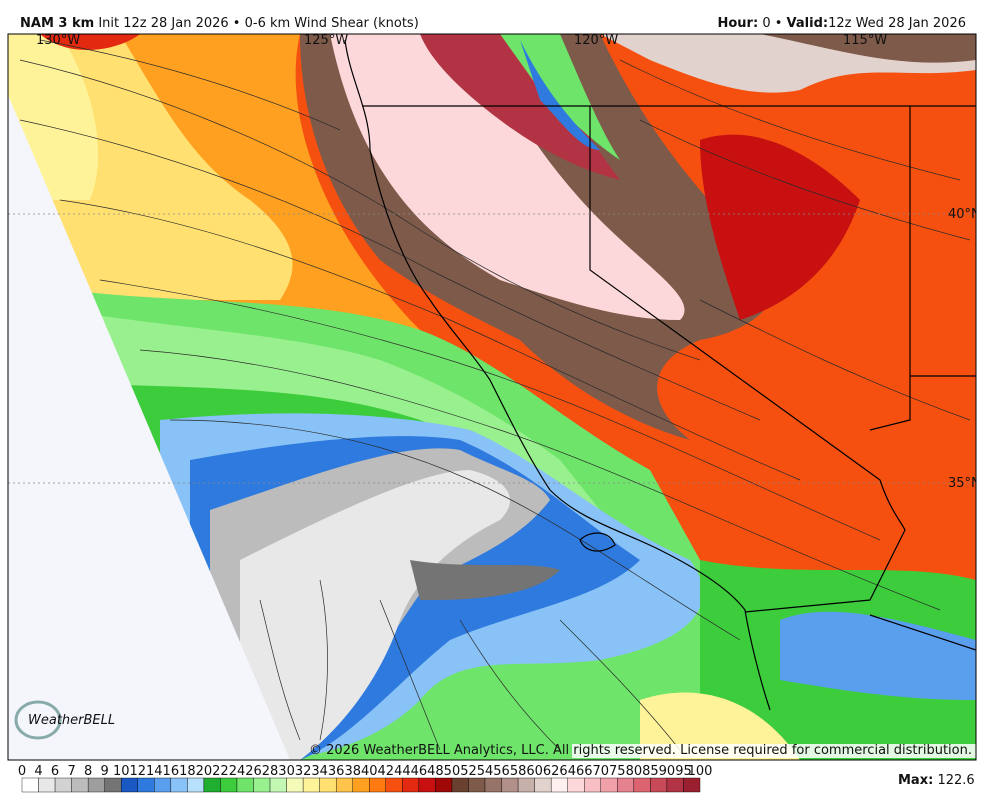 This screenshot has height=808, width=984. Describe the element at coordinates (137, 771) in the screenshot. I see `colorbar-label: 12` at that location.